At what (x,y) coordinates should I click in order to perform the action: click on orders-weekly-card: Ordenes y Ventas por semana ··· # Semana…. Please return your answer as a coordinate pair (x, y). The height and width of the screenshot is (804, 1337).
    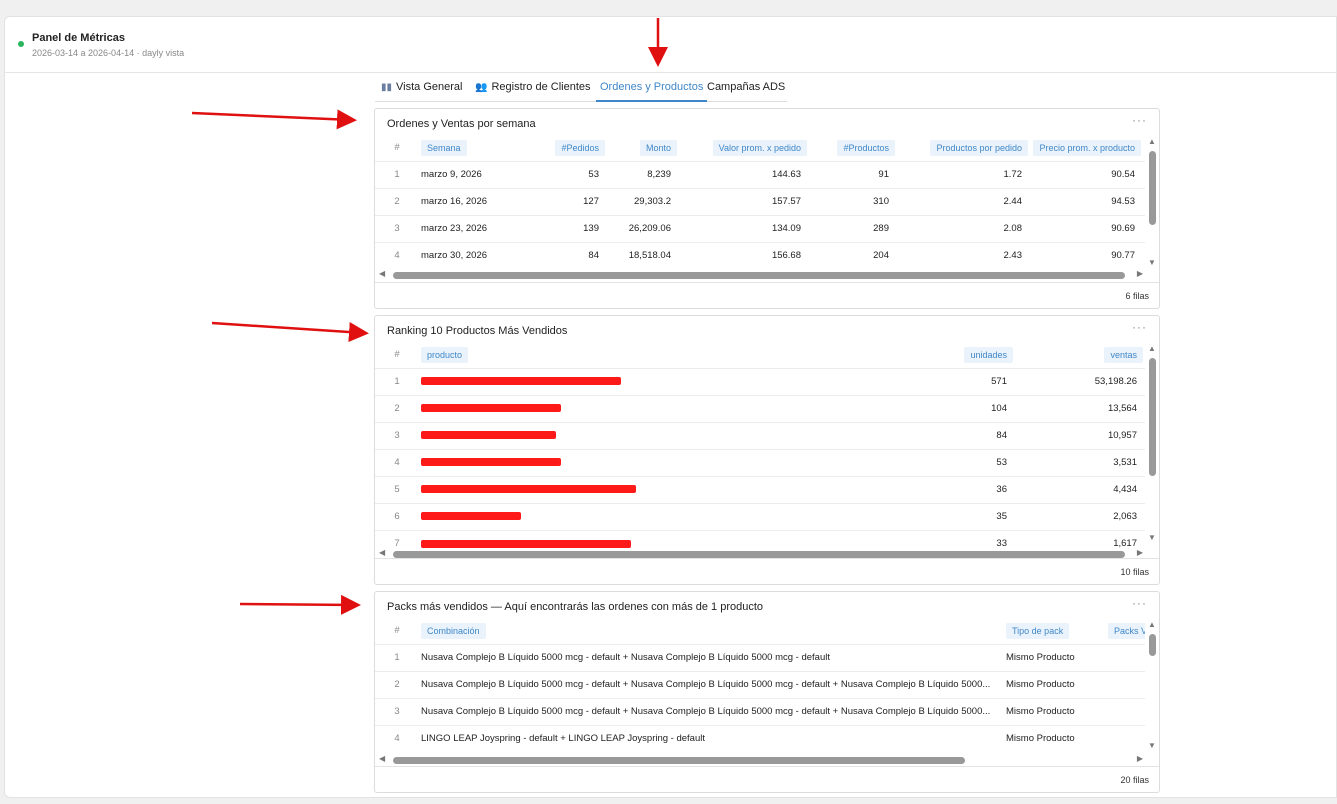
    Looking at the image, I should click on (767, 208).